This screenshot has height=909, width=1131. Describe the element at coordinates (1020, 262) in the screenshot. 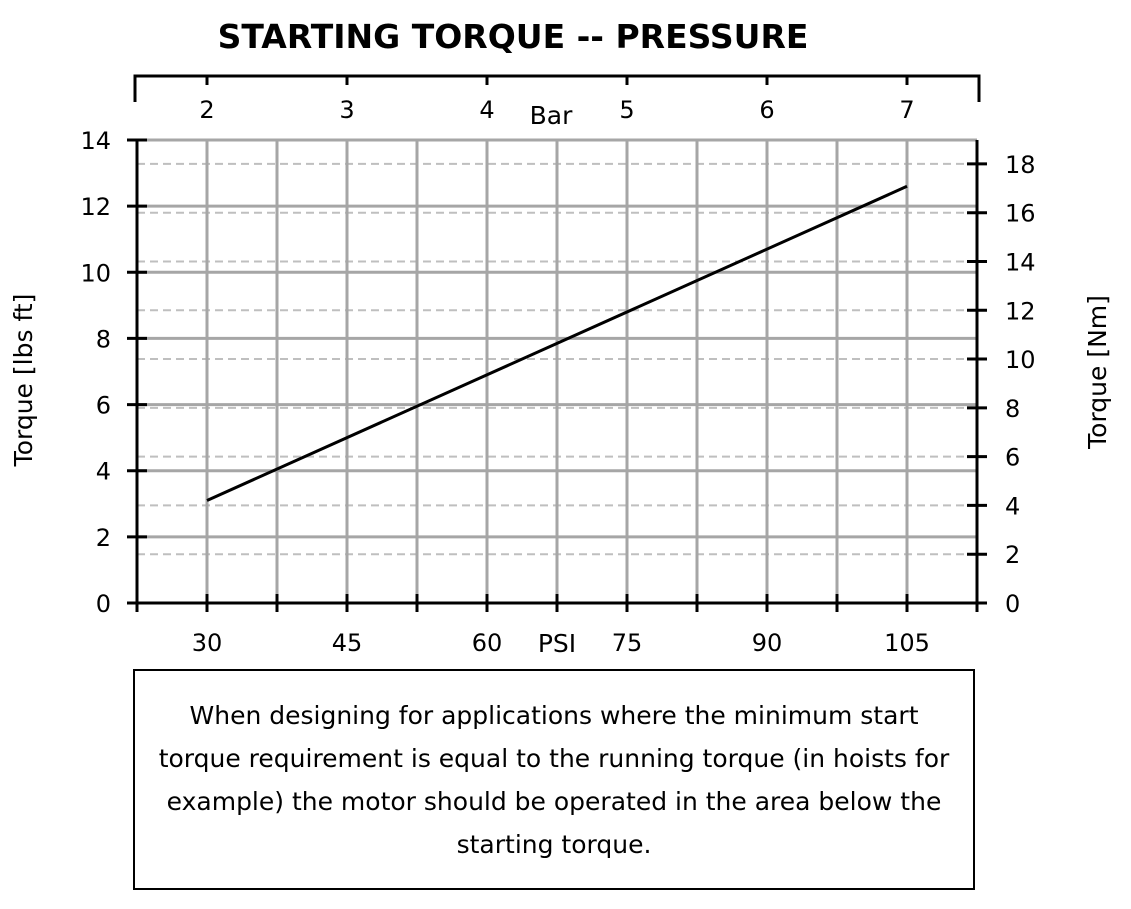

I see `y2-tick-label: 14` at that location.